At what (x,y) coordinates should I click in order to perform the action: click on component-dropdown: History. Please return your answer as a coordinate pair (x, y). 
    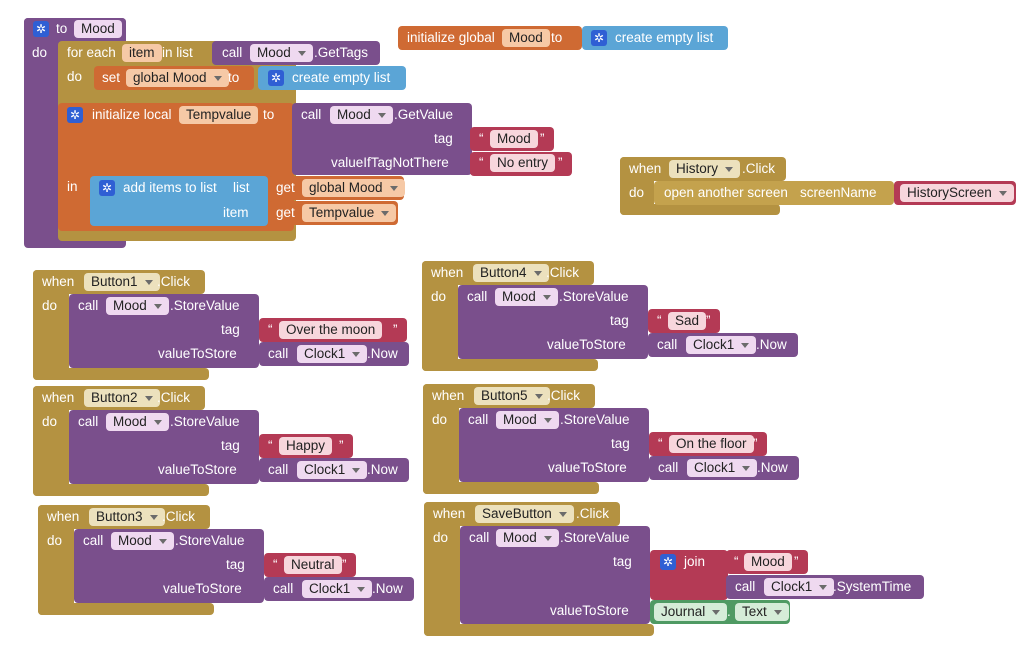
    Looking at the image, I should click on (705, 169).